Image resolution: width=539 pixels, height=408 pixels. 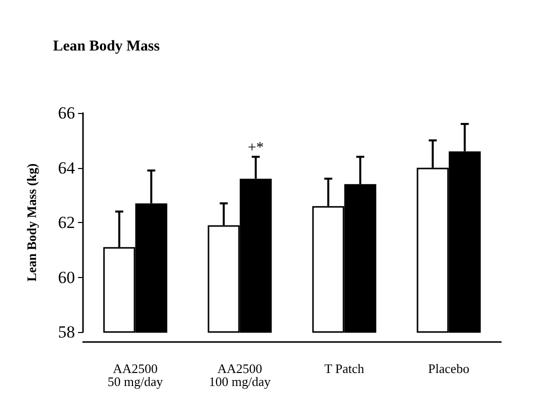 I want to click on annotation: +*, so click(x=256, y=148).